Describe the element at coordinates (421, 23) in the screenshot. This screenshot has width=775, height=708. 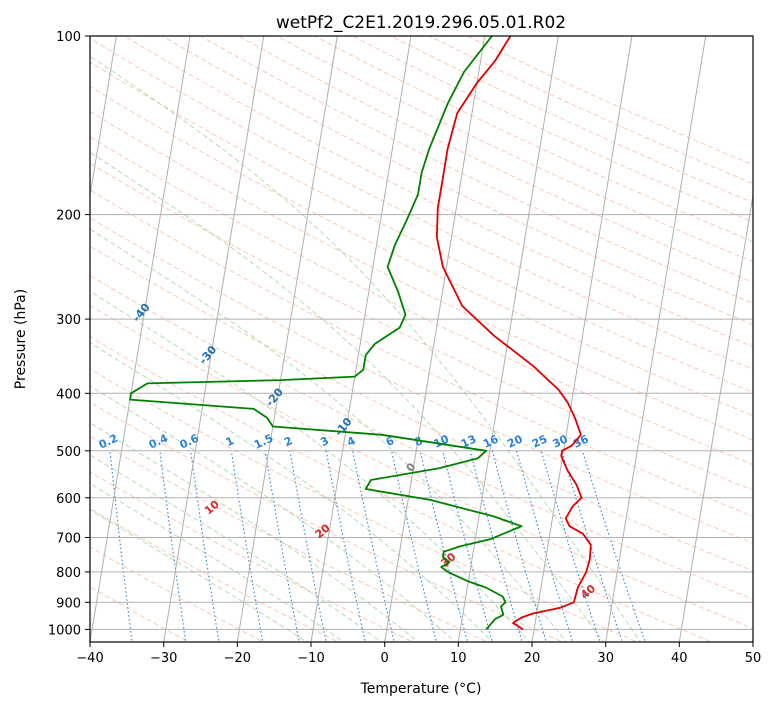
I see `chart-title: wetPf2_C2E1.2019.296.05.01.R02` at that location.